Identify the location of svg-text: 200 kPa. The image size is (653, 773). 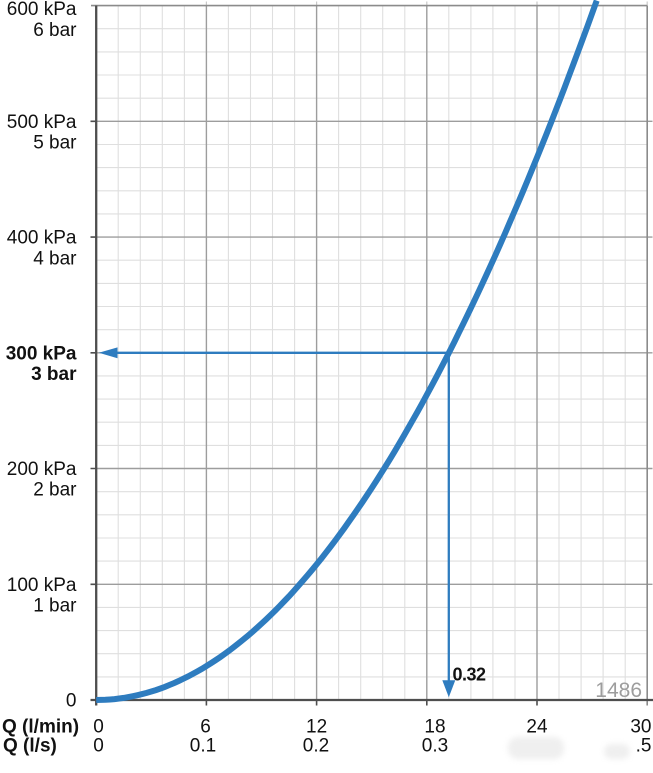
(42, 469).